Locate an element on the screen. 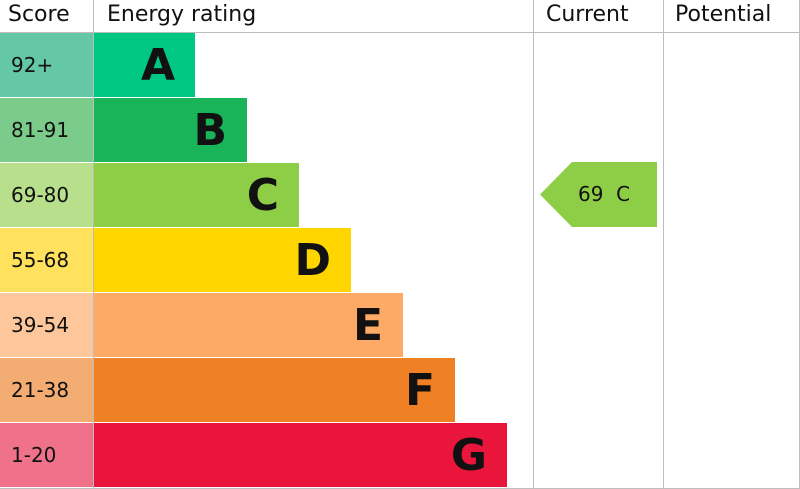  current-score: 69 is located at coordinates (591, 194).